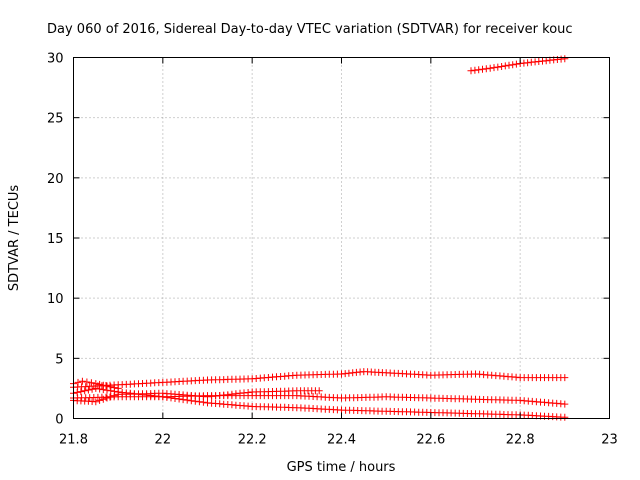  Describe the element at coordinates (430, 440) in the screenshot. I see `x-tick-label: 22.6` at that location.